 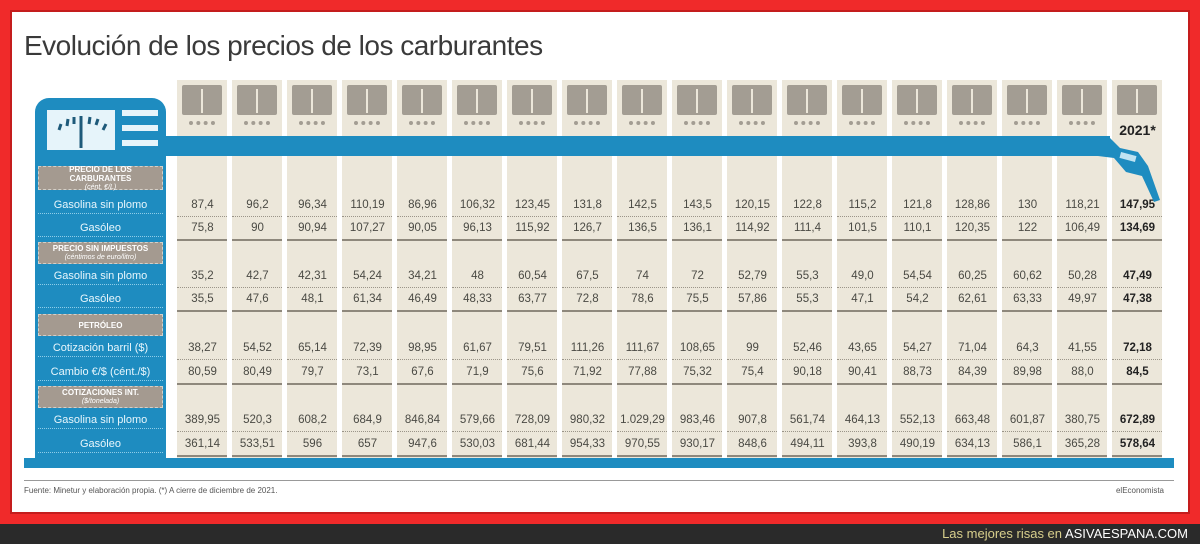 What do you see at coordinates (807, 276) in the screenshot?
I see `table-cell: 55,3` at bounding box center [807, 276].